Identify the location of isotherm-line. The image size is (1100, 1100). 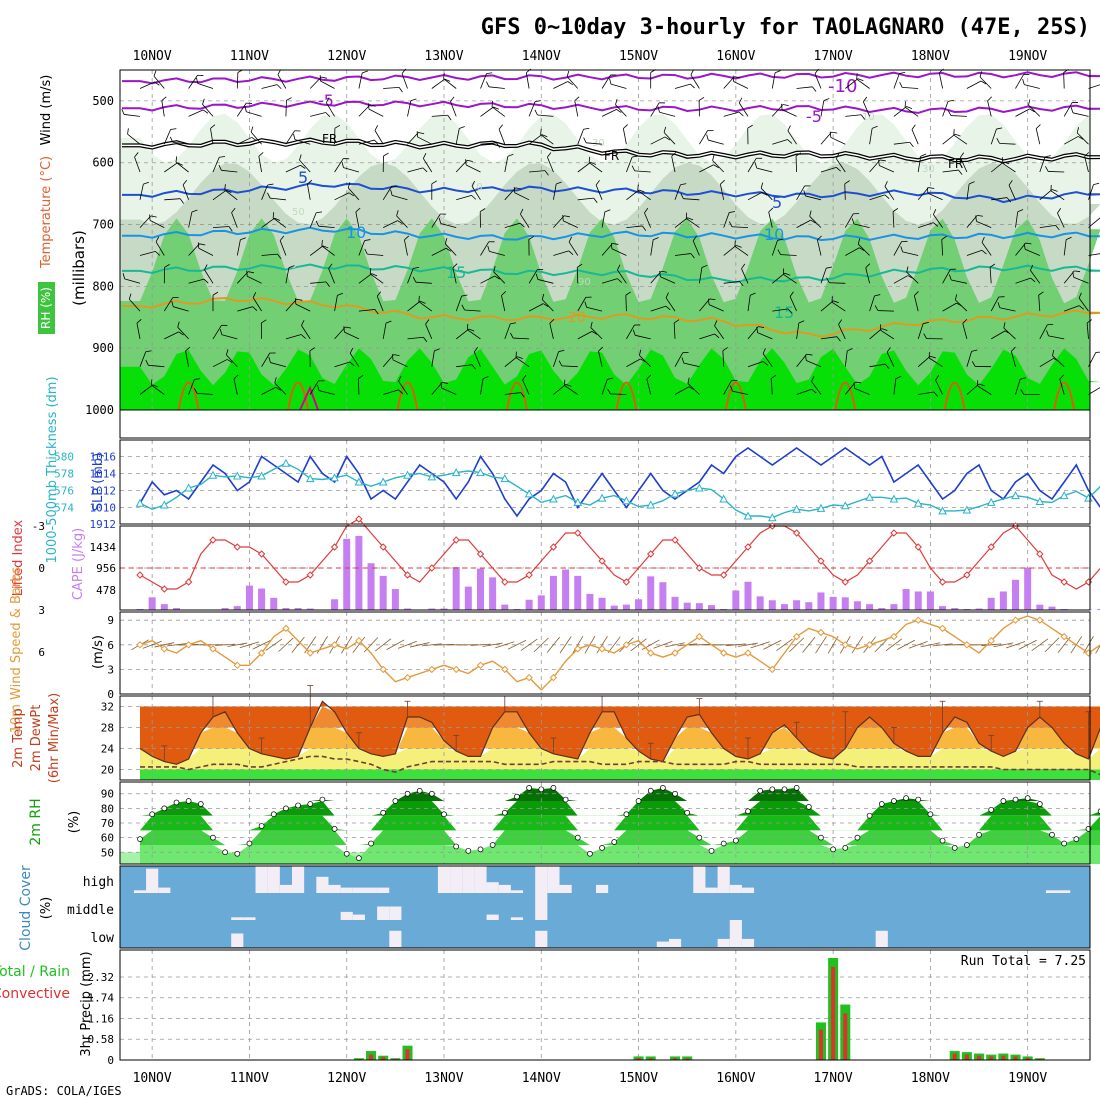
(611, 234).